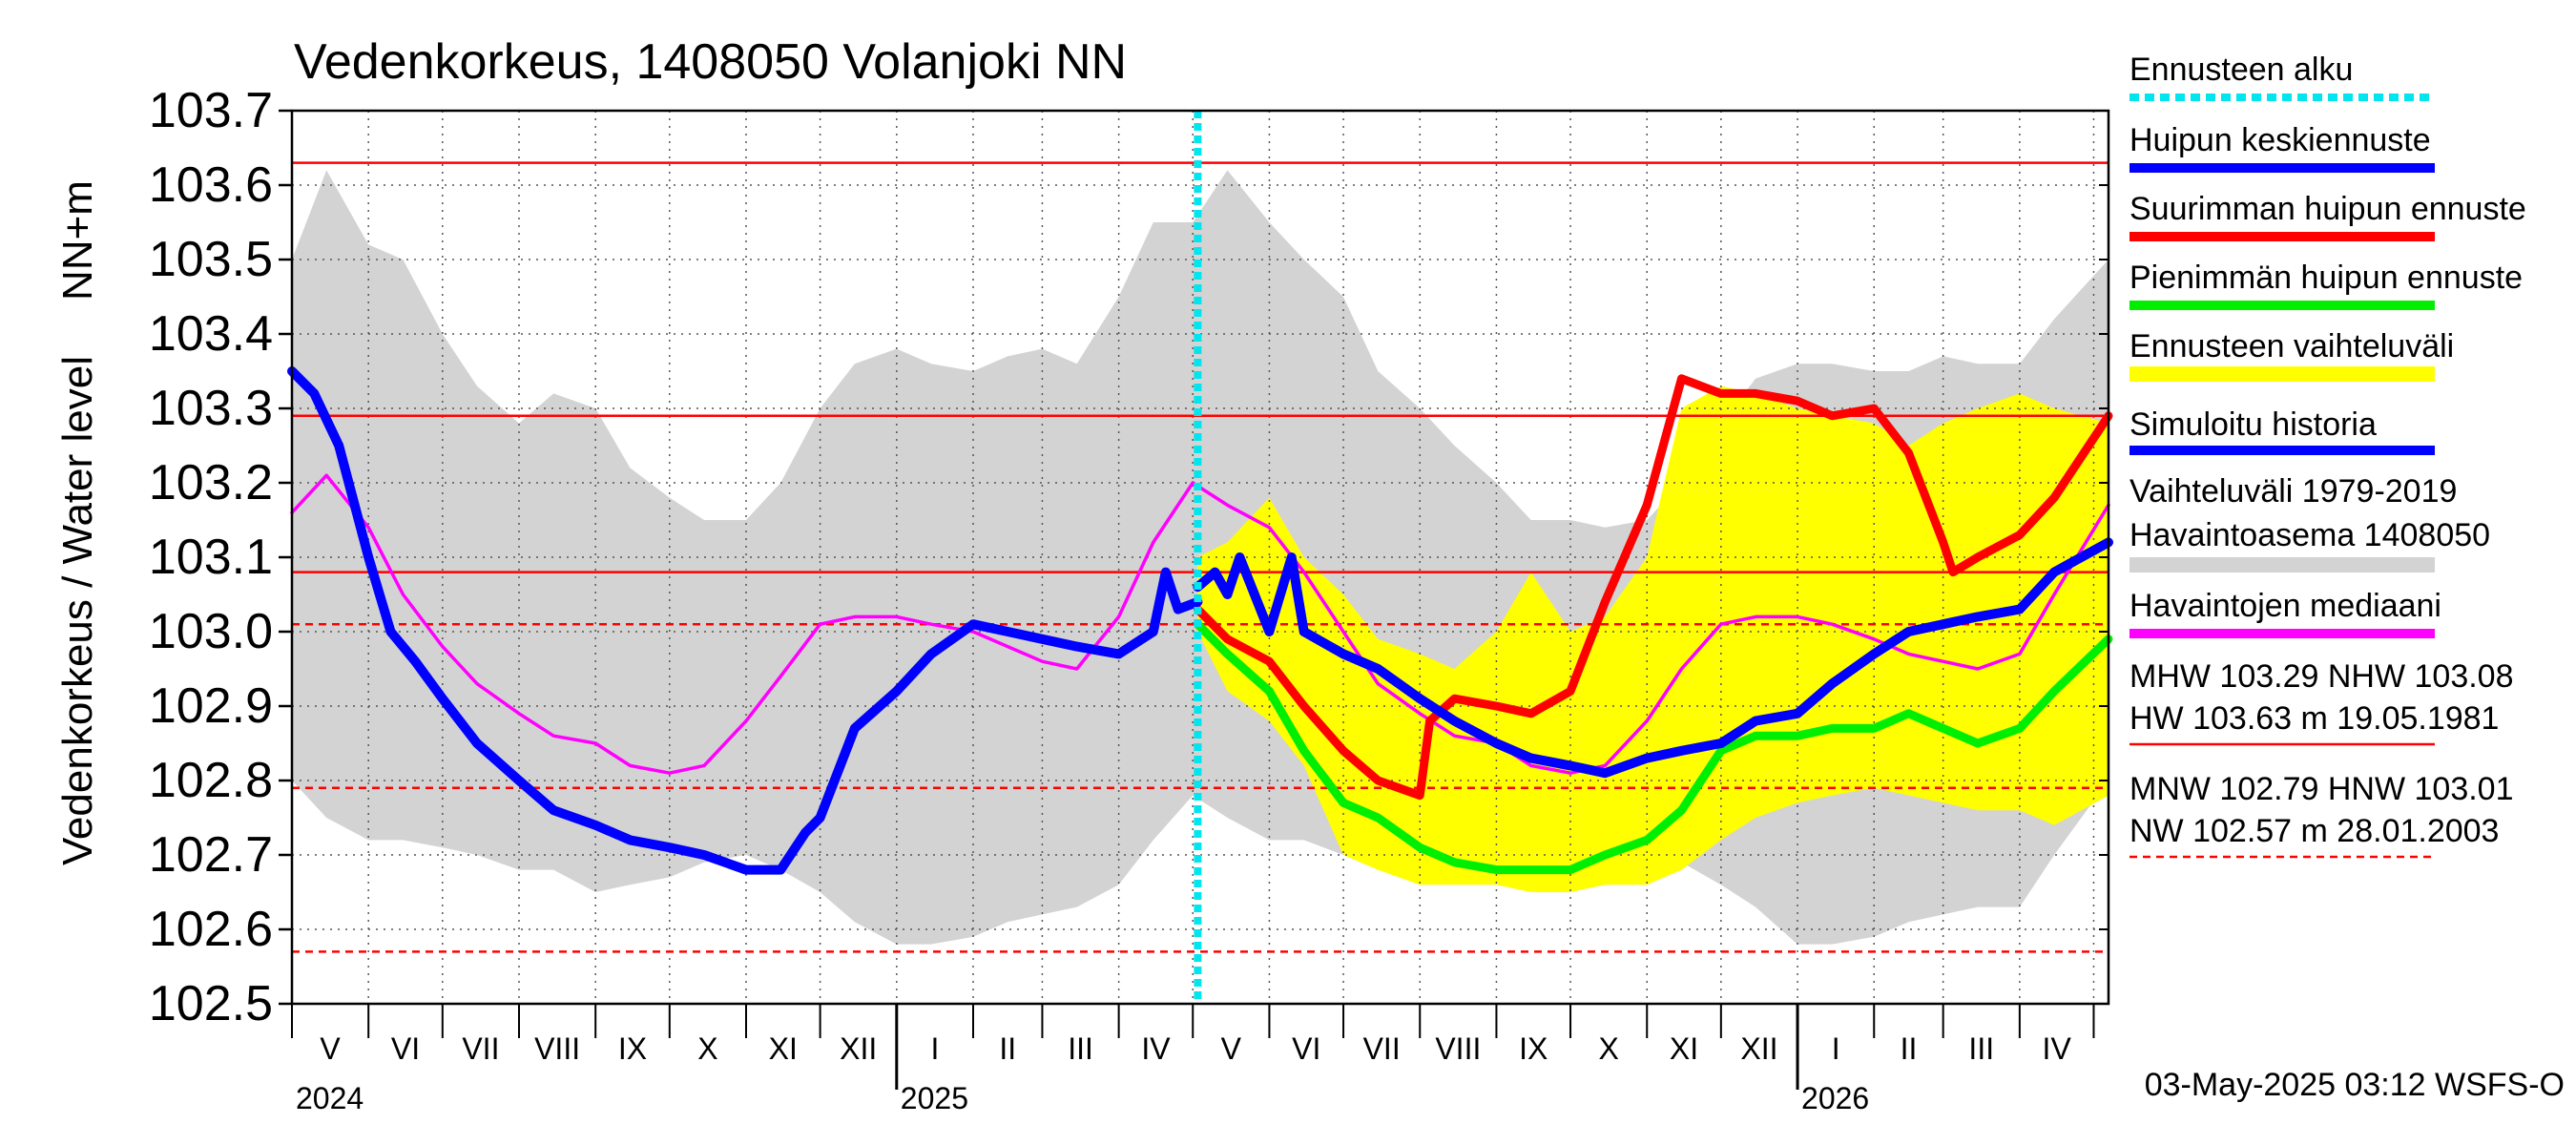 Image resolution: width=2576 pixels, height=1145 pixels. What do you see at coordinates (211, 110) in the screenshot?
I see `y-tick-label: 103.7` at bounding box center [211, 110].